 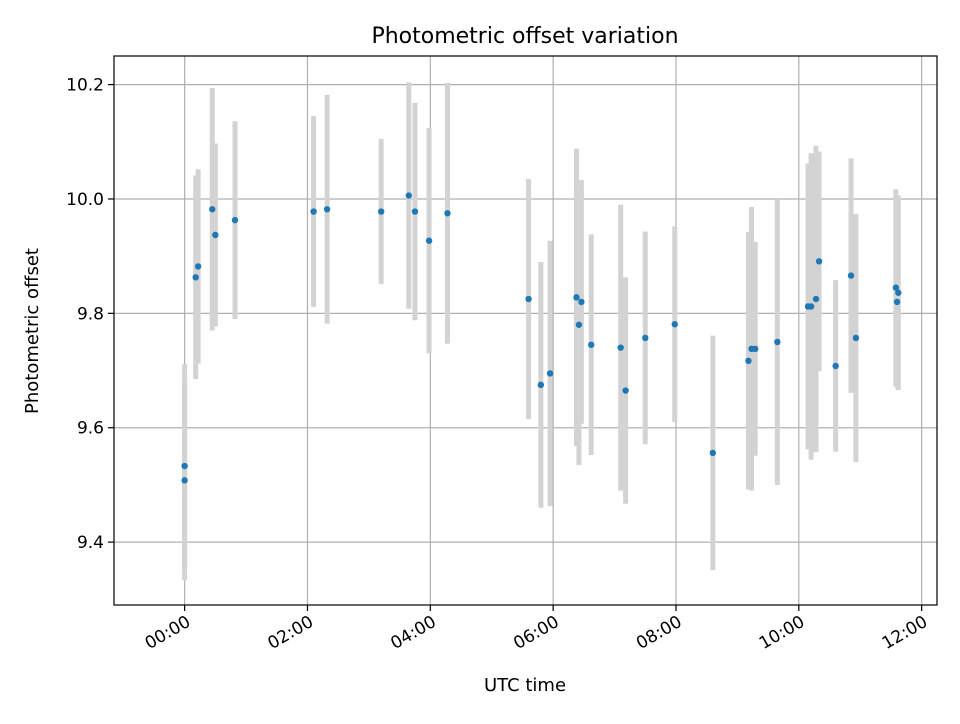 I want to click on x-tick-label: 08:00, so click(x=659, y=633).